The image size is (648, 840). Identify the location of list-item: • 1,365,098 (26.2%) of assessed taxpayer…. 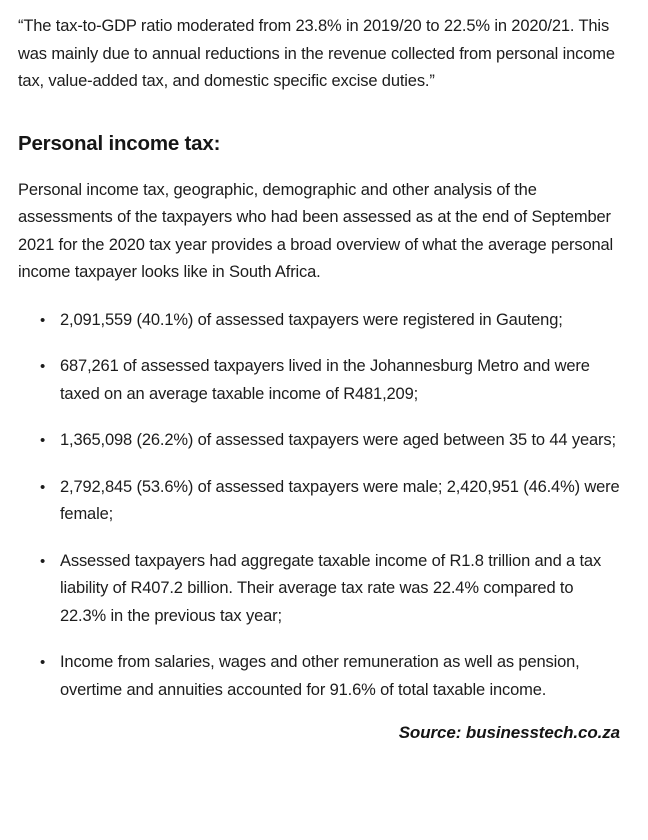
(330, 441).